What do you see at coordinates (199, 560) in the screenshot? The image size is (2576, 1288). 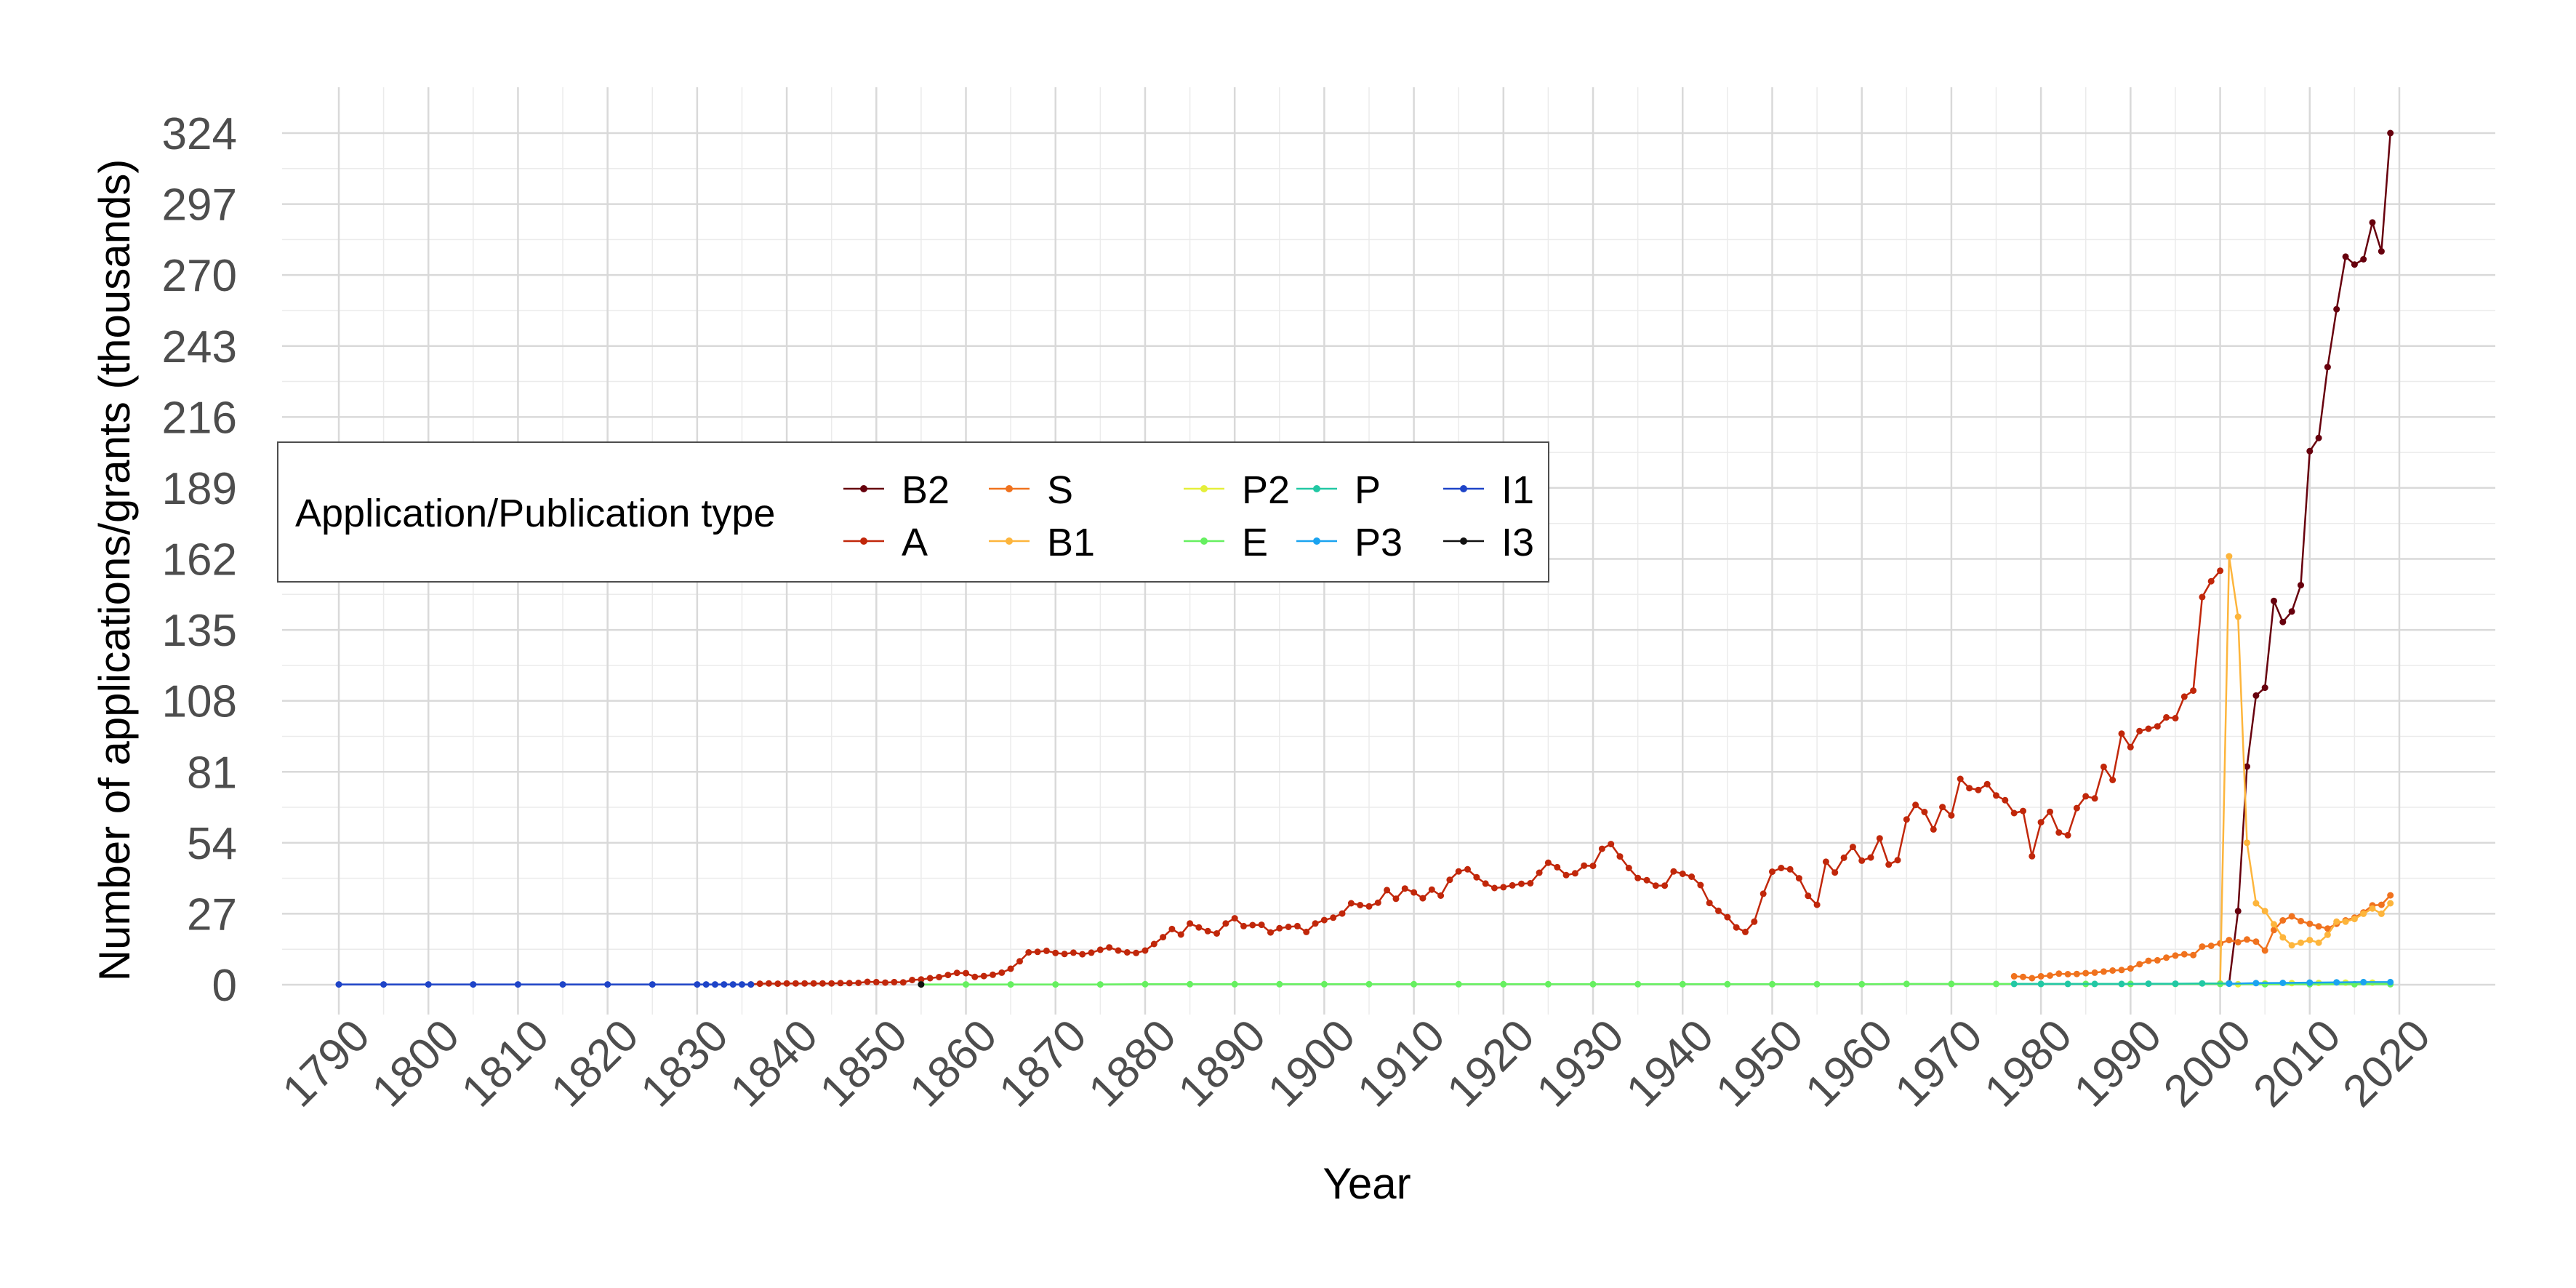 I see `y-tick-label: 162` at bounding box center [199, 560].